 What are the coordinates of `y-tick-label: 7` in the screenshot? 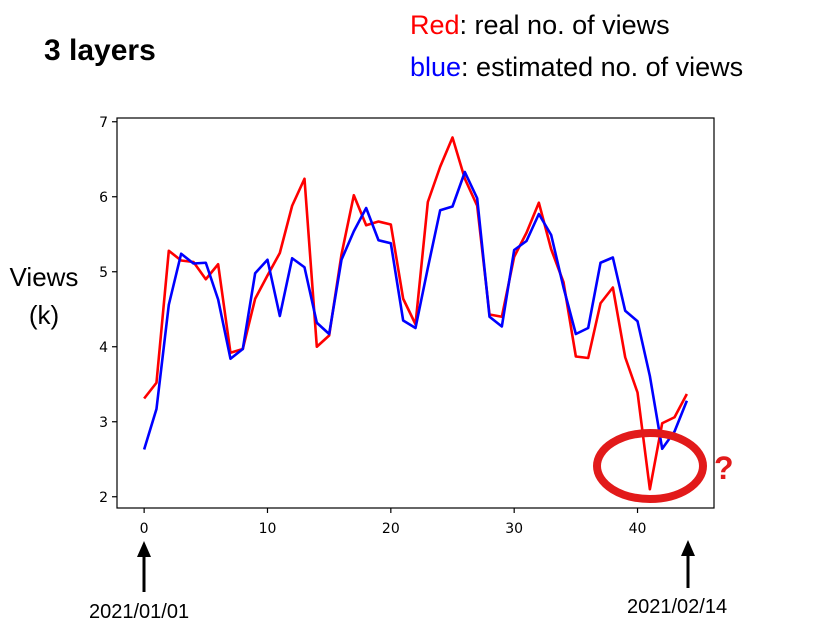 It's located at (103, 123).